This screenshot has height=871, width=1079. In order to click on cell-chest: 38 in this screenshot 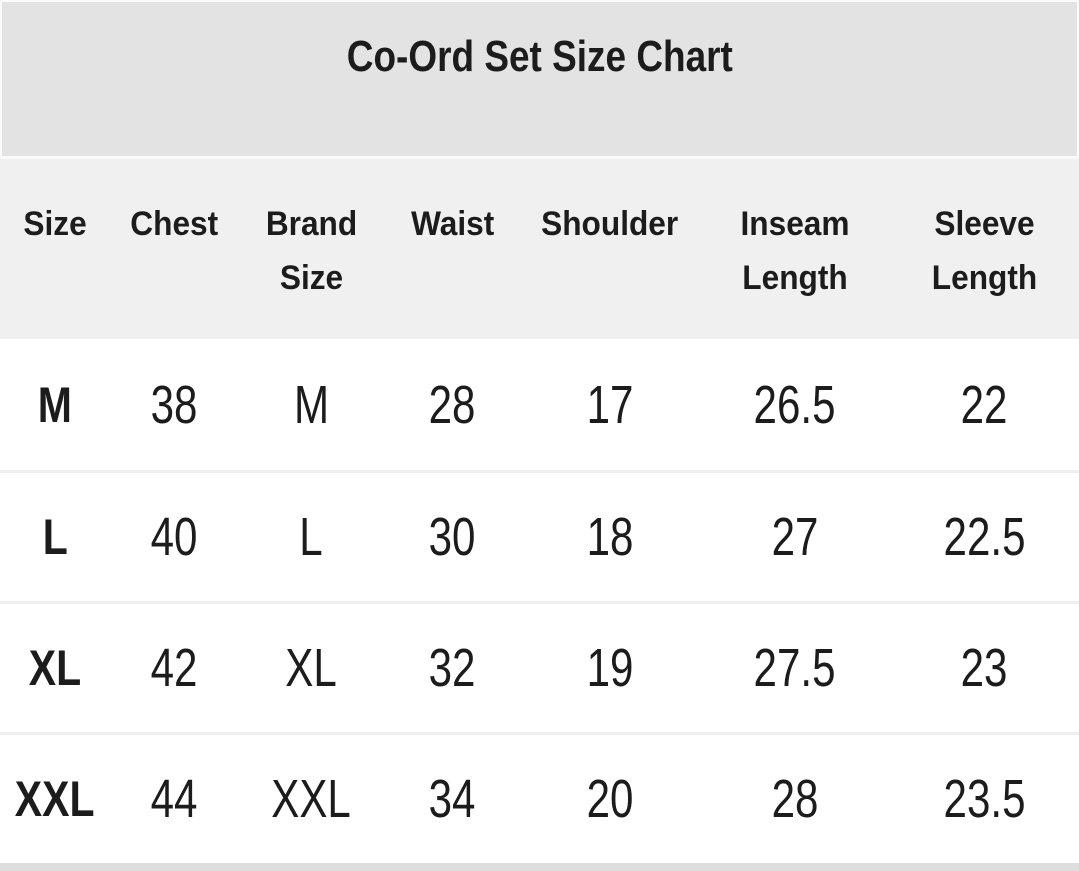, I will do `click(174, 404)`.